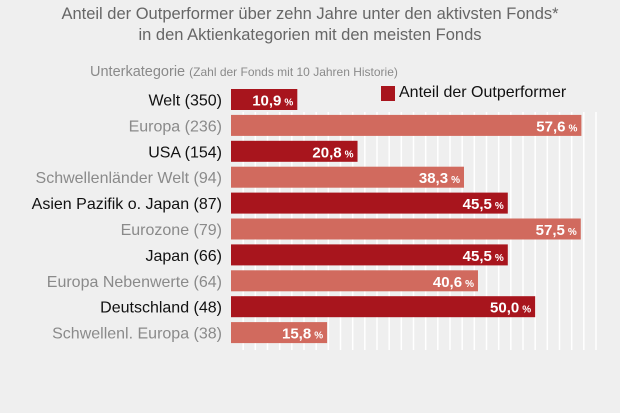  I want to click on category-label: Schwellenl. Europa (38), so click(137, 334).